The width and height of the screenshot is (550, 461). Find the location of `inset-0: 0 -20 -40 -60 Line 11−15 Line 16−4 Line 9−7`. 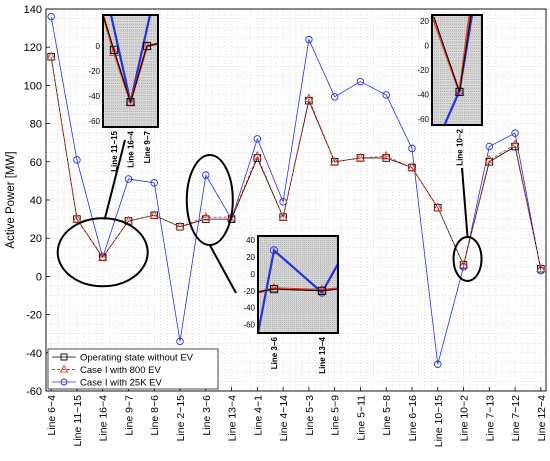

inset-0: 0 -20 -40 -60 Line 11−15 Line 16−4 Line 9−7 is located at coordinates (123, 93).